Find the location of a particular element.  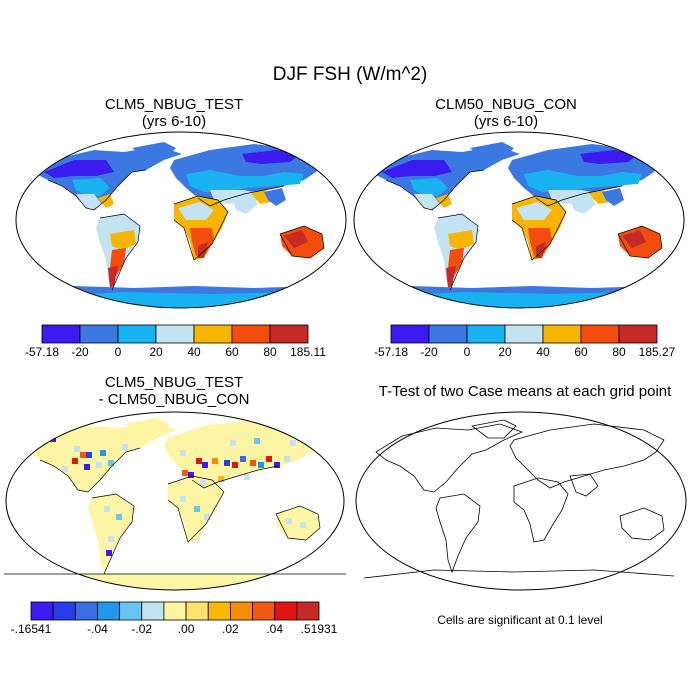

panel-con-title-line1: CLM50_NBUG_CON is located at coordinates (506, 104).